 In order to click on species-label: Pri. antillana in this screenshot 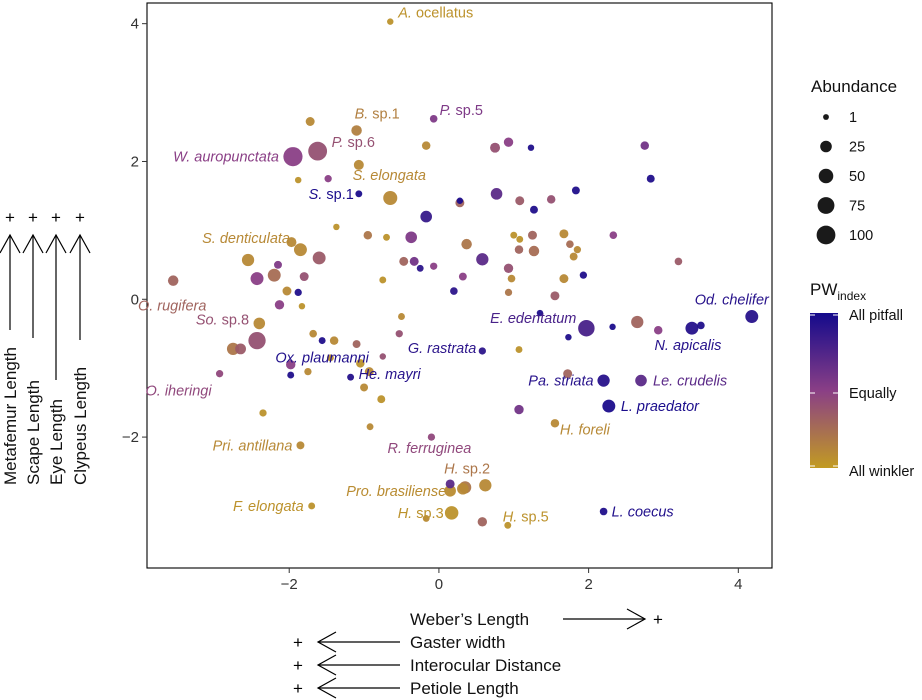, I will do `click(253, 446)`.